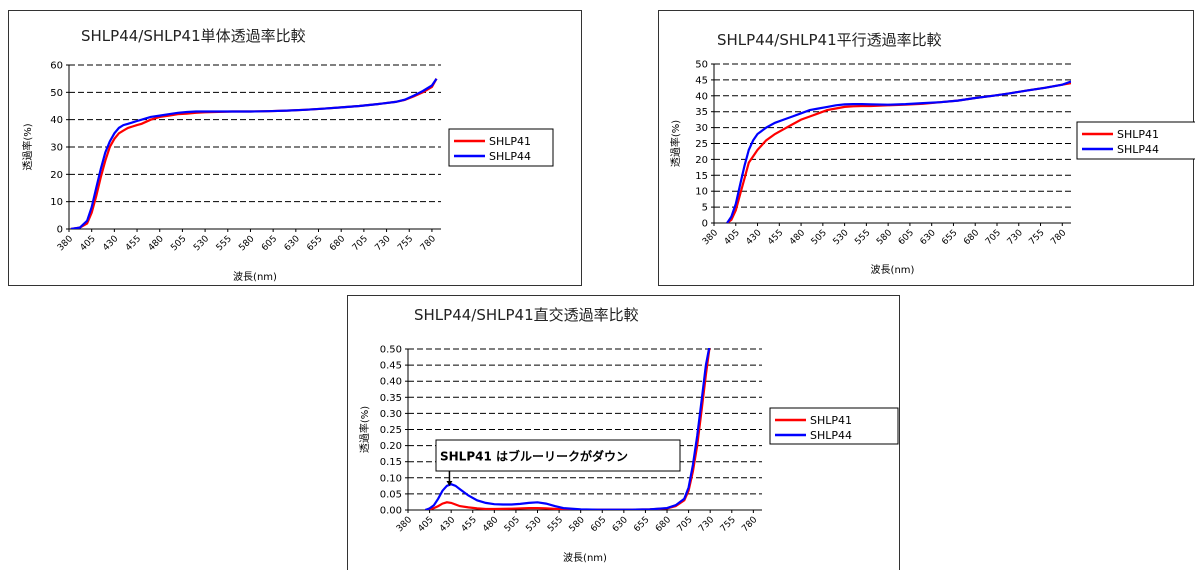  What do you see at coordinates (829, 40) in the screenshot?
I see `chart-title: SHLP44/SHLP41平行透過率比較` at bounding box center [829, 40].